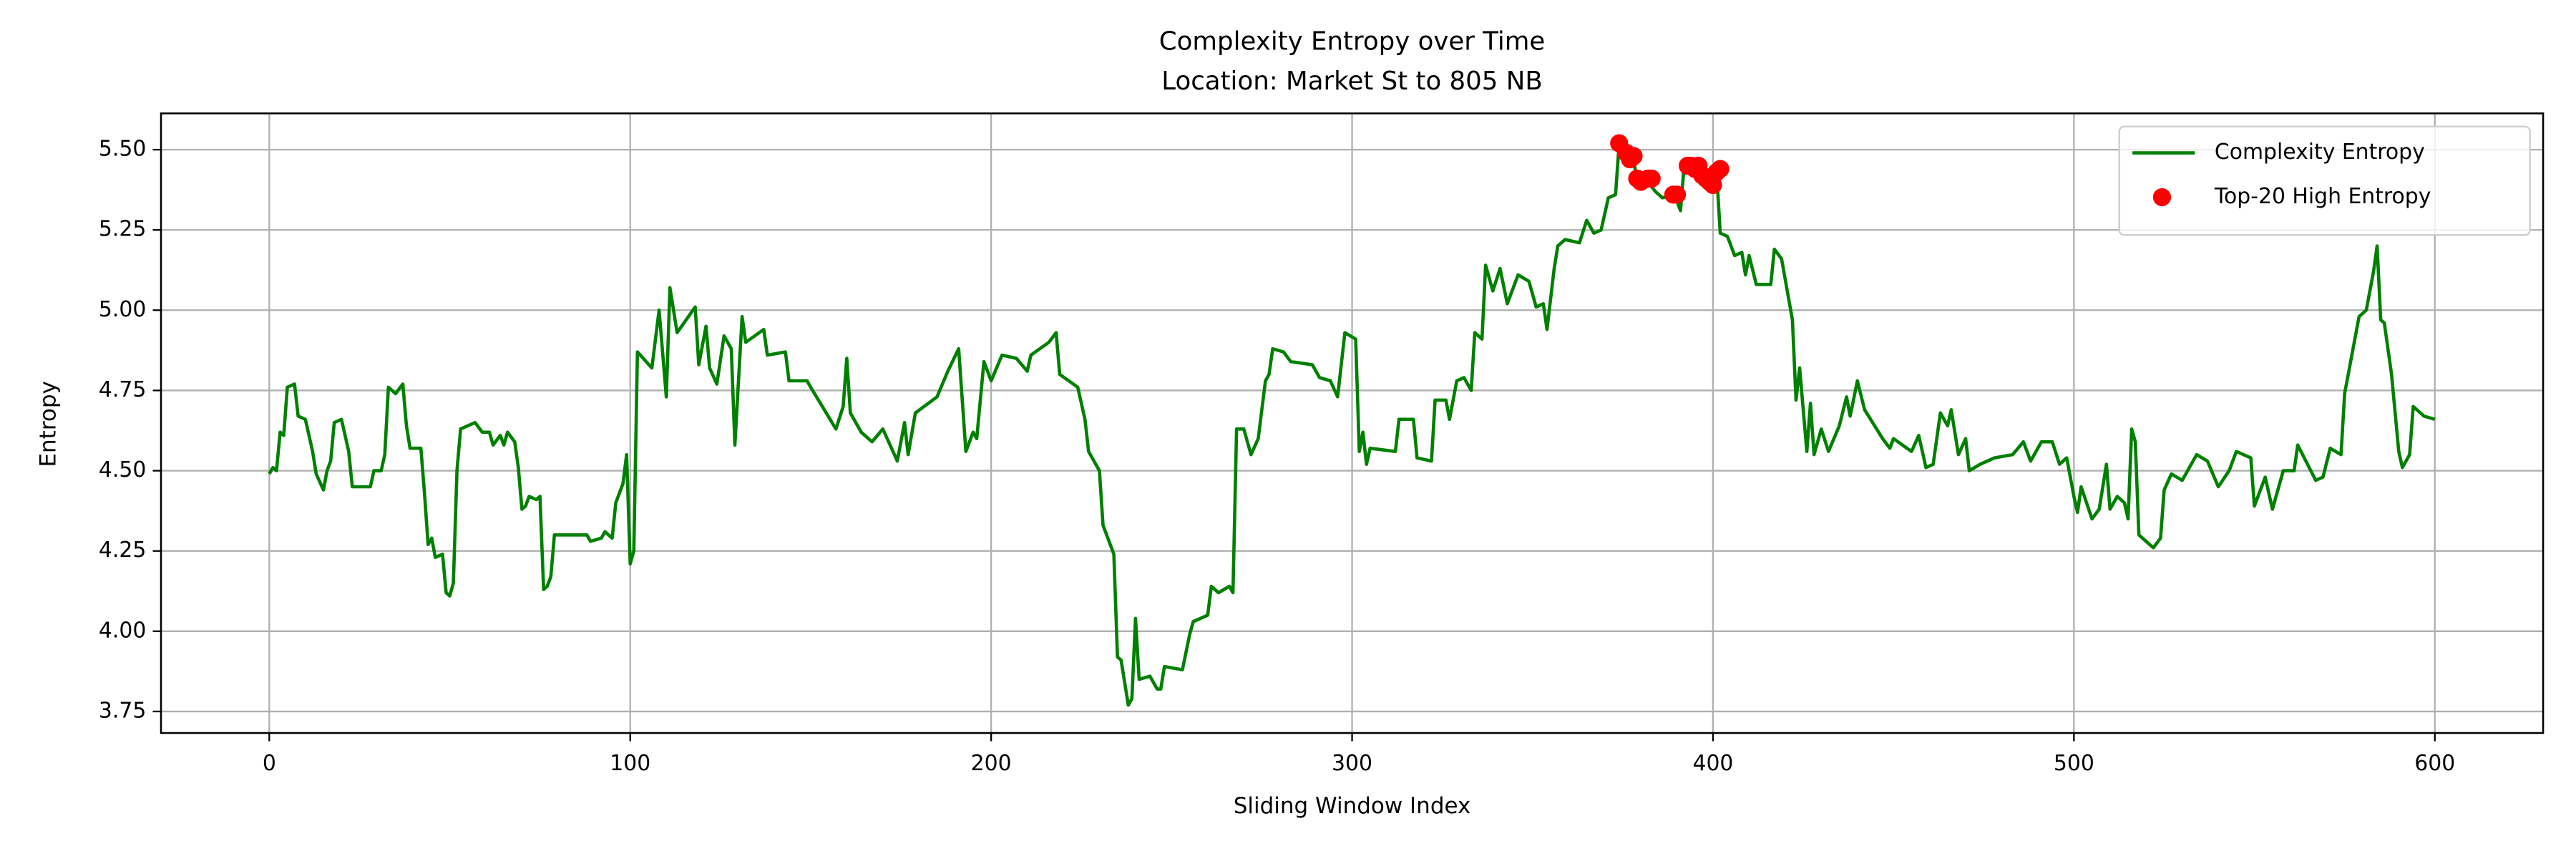 The image size is (2576, 859). I want to click on legend-box, so click(2324, 180).